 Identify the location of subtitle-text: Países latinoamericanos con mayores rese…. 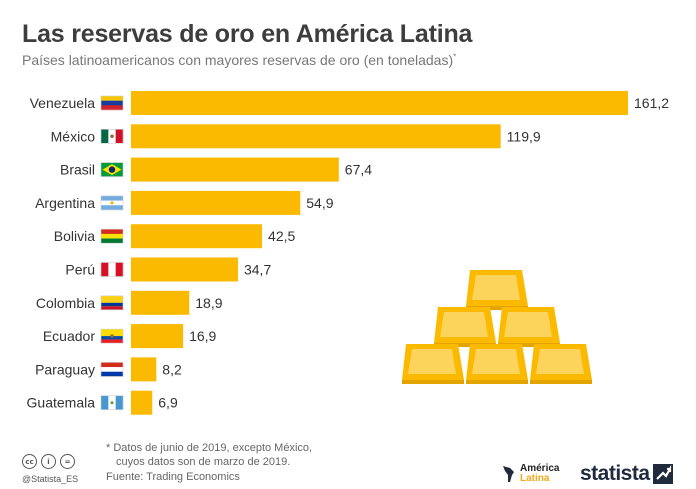
(238, 60).